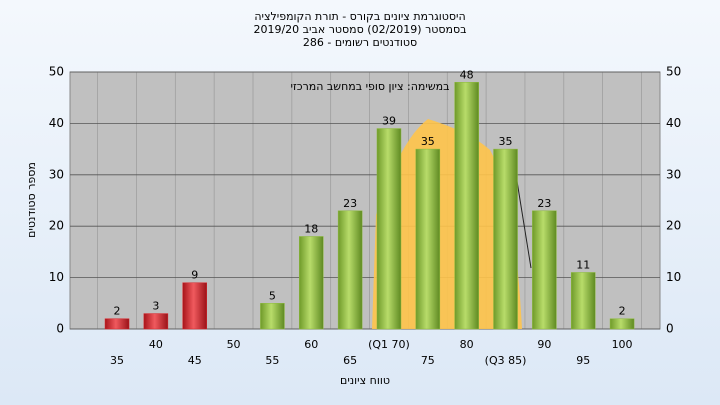  I want to click on x-tick-label: 55, so click(272, 360).